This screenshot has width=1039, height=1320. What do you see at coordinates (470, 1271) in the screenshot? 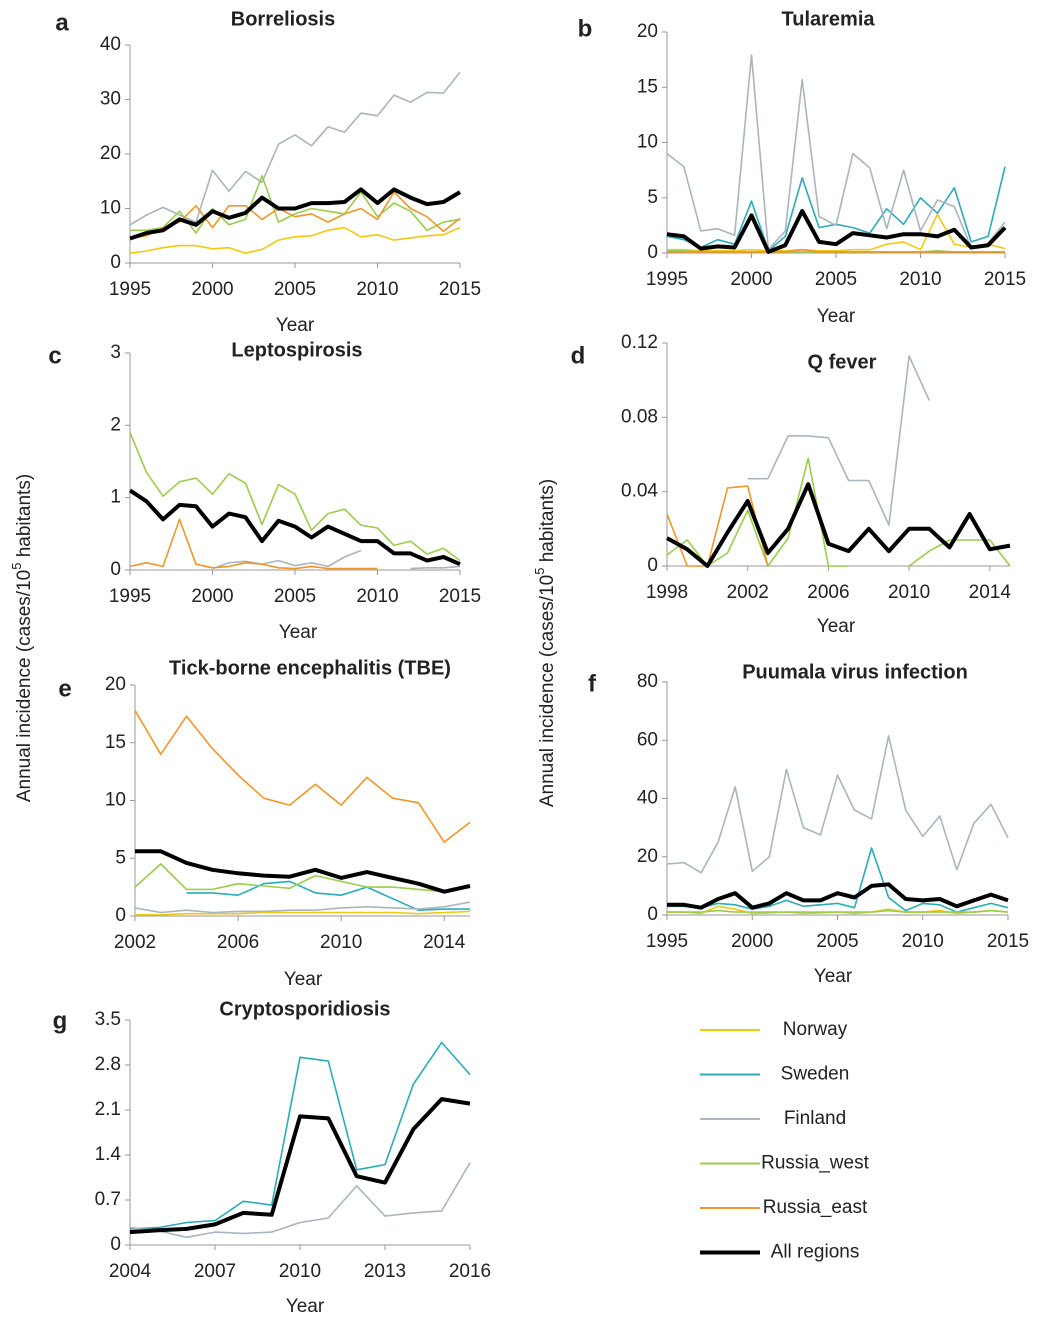
I see `x-tick-label: 2016` at bounding box center [470, 1271].